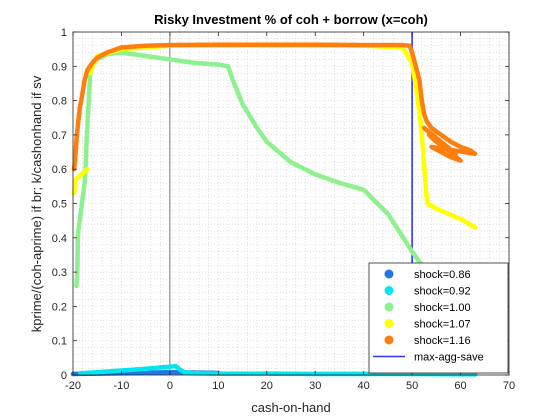  I want to click on y-tick-label: 0.1, so click(59, 342).